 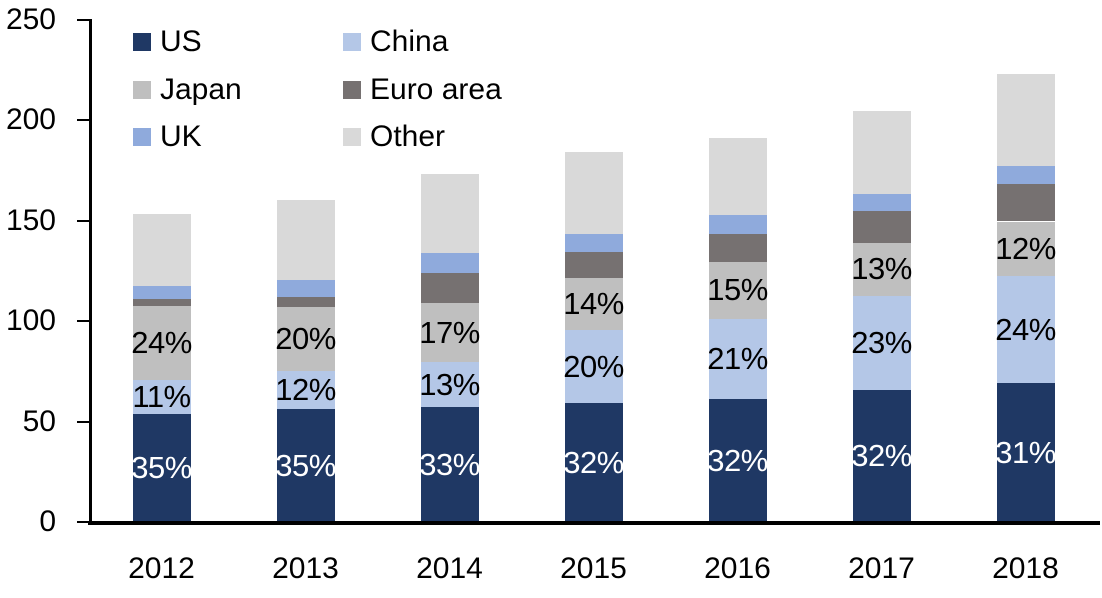 I want to click on bar-label: 21%, so click(x=737, y=359).